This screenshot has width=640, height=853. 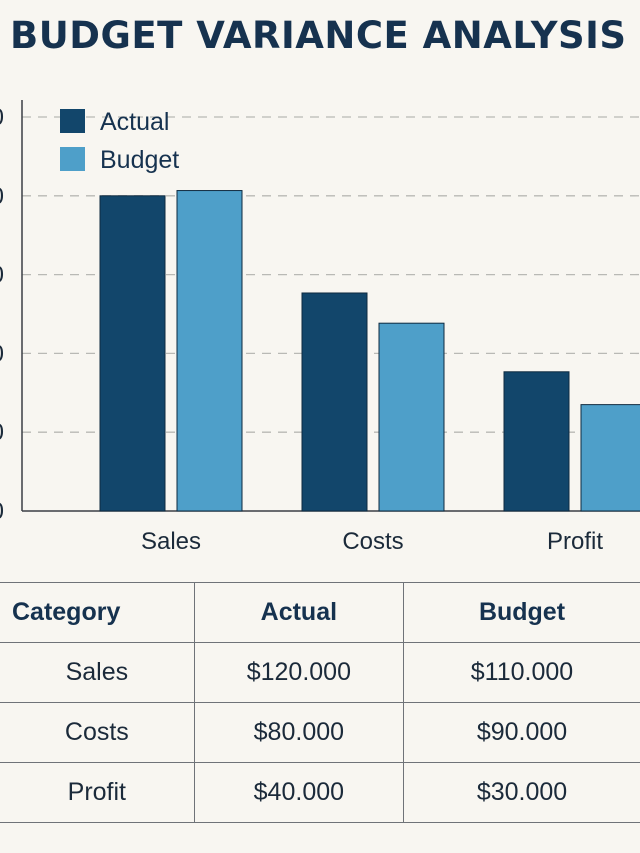 What do you see at coordinates (119, 141) in the screenshot?
I see `legend: Actual Budget` at bounding box center [119, 141].